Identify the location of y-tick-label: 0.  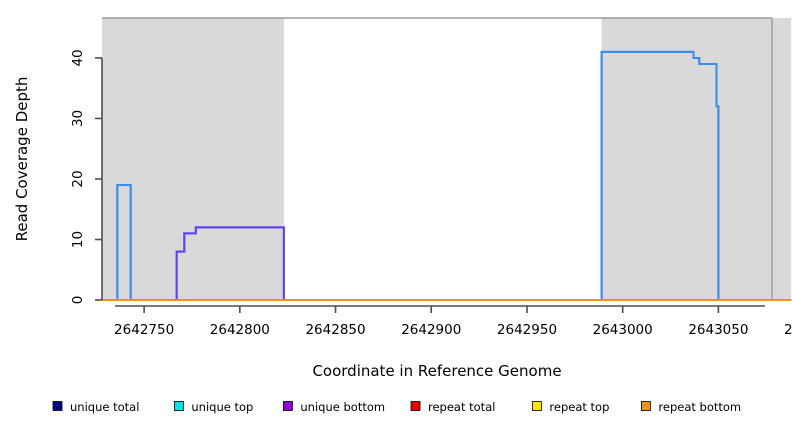
(78, 300).